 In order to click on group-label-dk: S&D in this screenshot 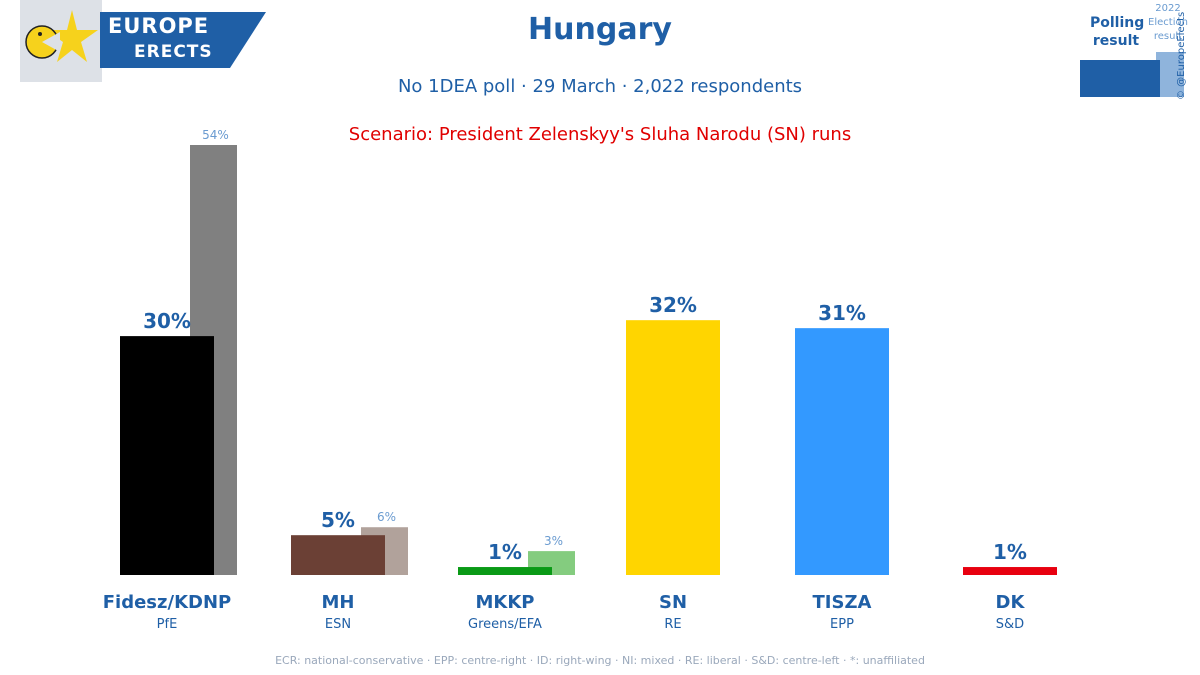, I will do `click(1010, 624)`.